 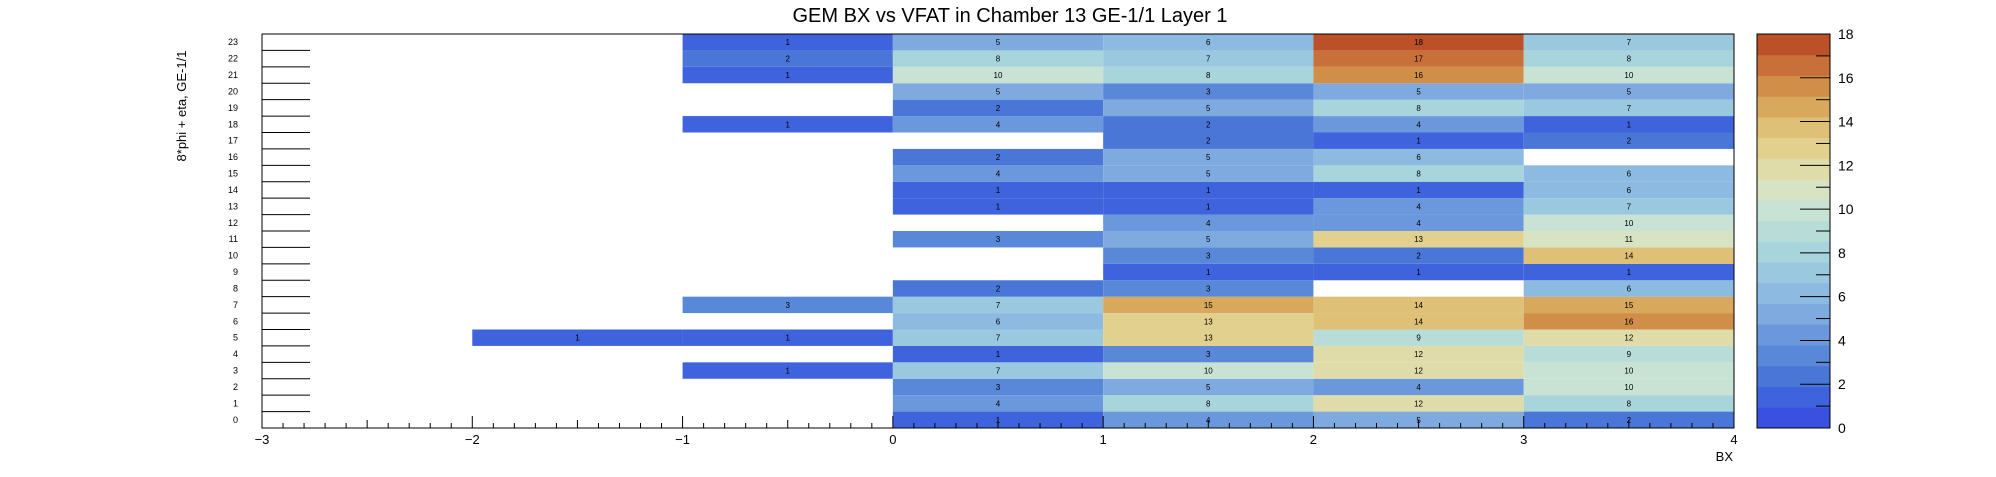 I want to click on color-scale: 0 2 4 6 8 10 12 14 16 18, so click(x=1805, y=231).